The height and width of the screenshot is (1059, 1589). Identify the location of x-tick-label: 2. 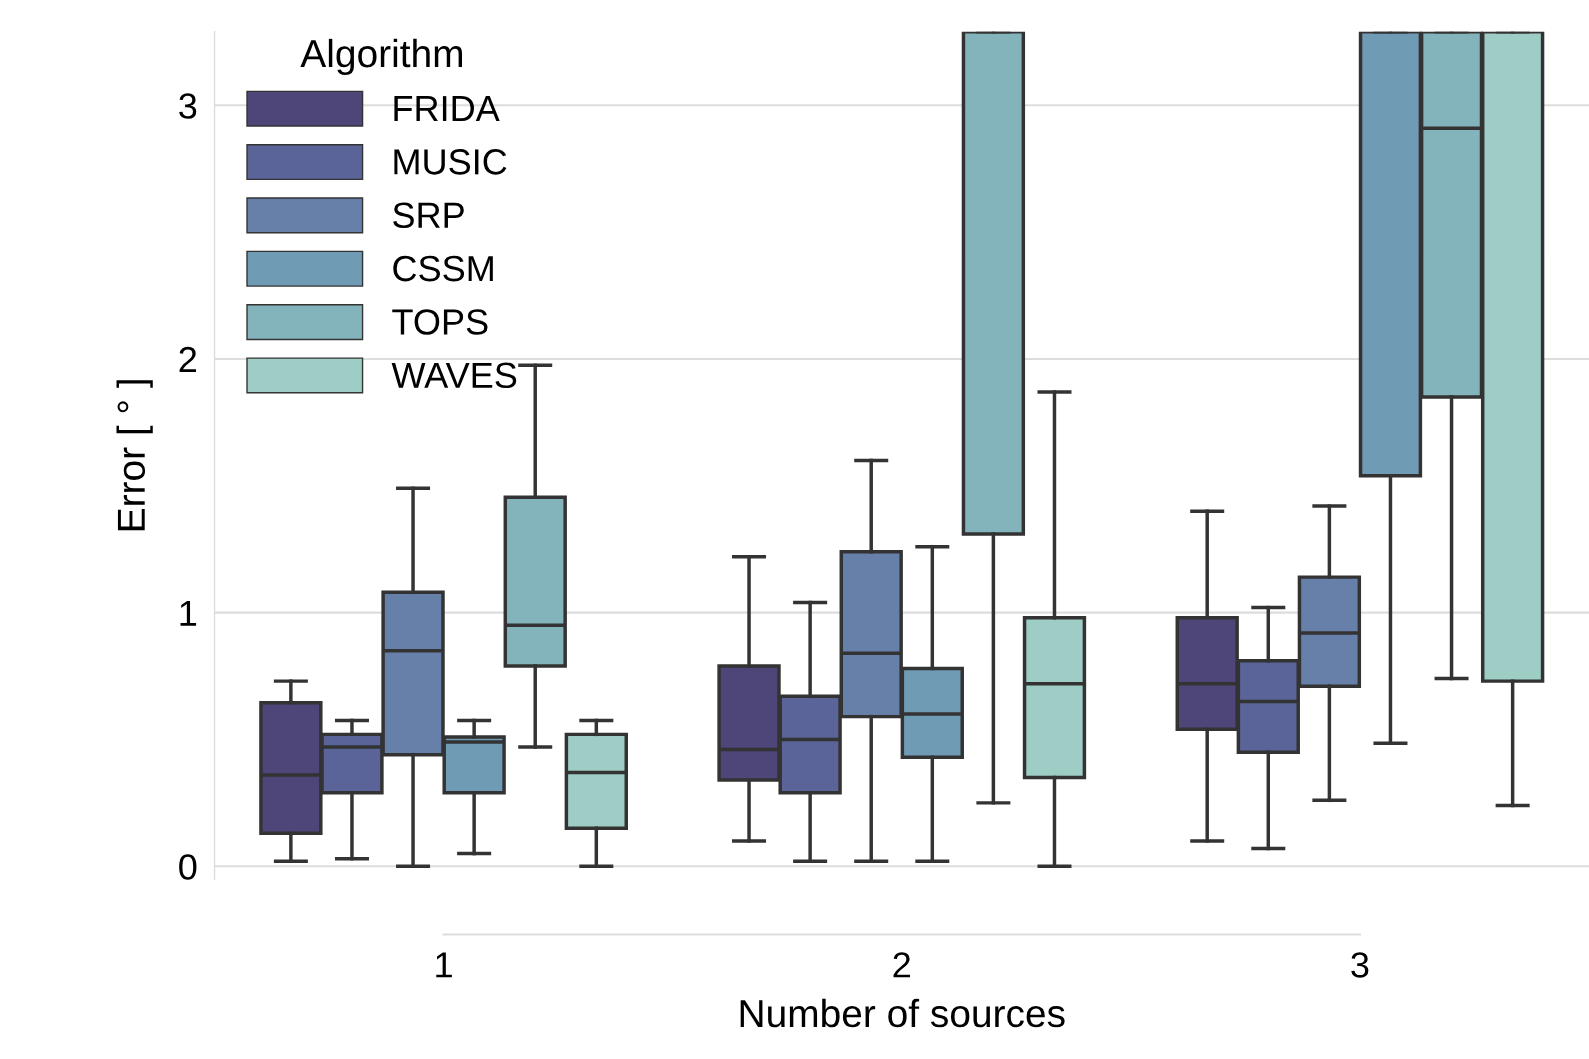
(901, 965).